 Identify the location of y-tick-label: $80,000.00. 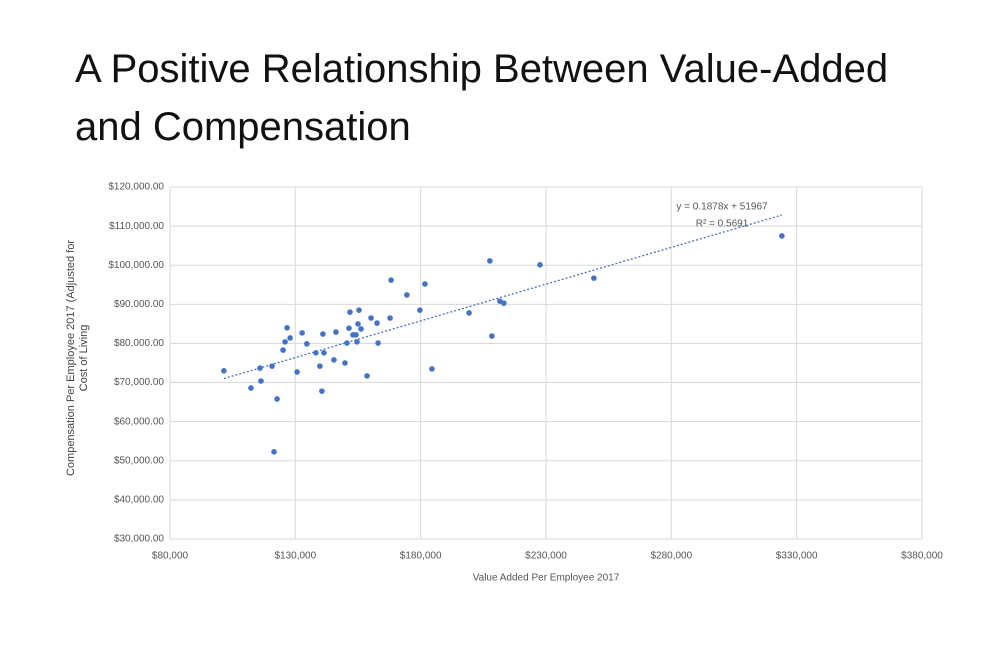
(139, 343).